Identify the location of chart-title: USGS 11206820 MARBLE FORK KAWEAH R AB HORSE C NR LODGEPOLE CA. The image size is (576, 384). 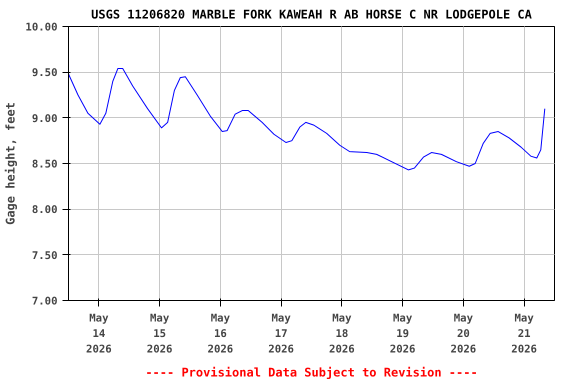
(312, 15).